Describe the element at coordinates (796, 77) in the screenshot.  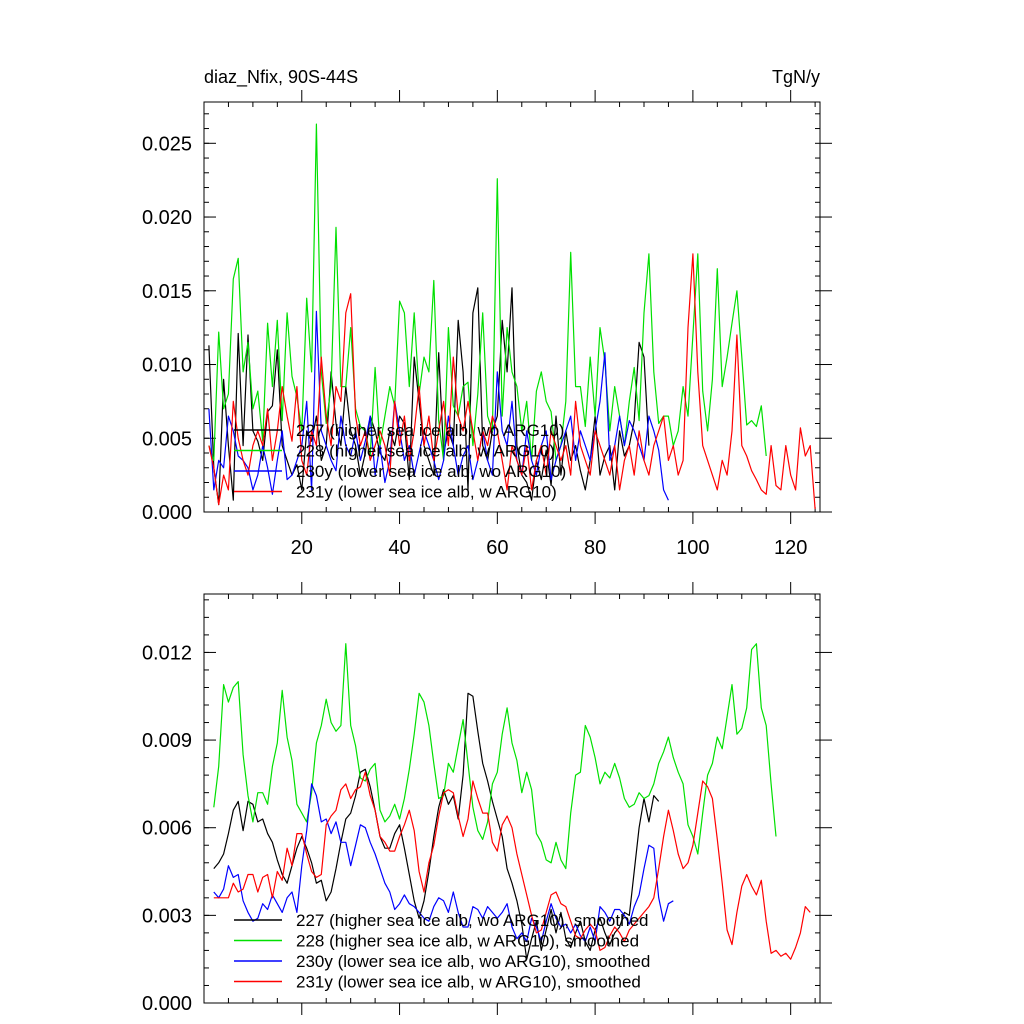
I see `top-panel-units: TgN/y` at that location.